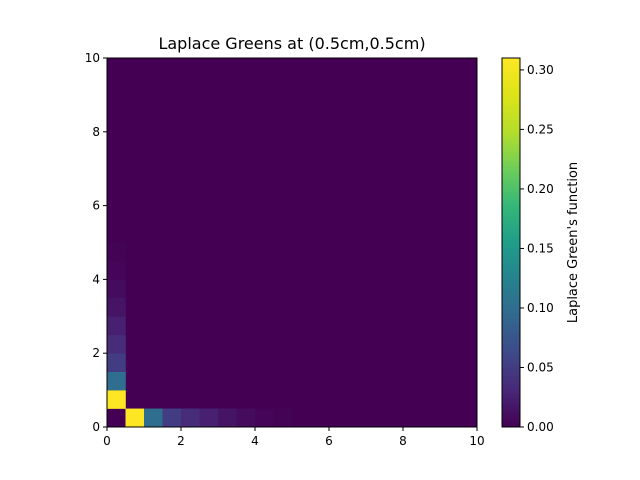  What do you see at coordinates (107, 441) in the screenshot?
I see `x-tick-label: 0` at bounding box center [107, 441].